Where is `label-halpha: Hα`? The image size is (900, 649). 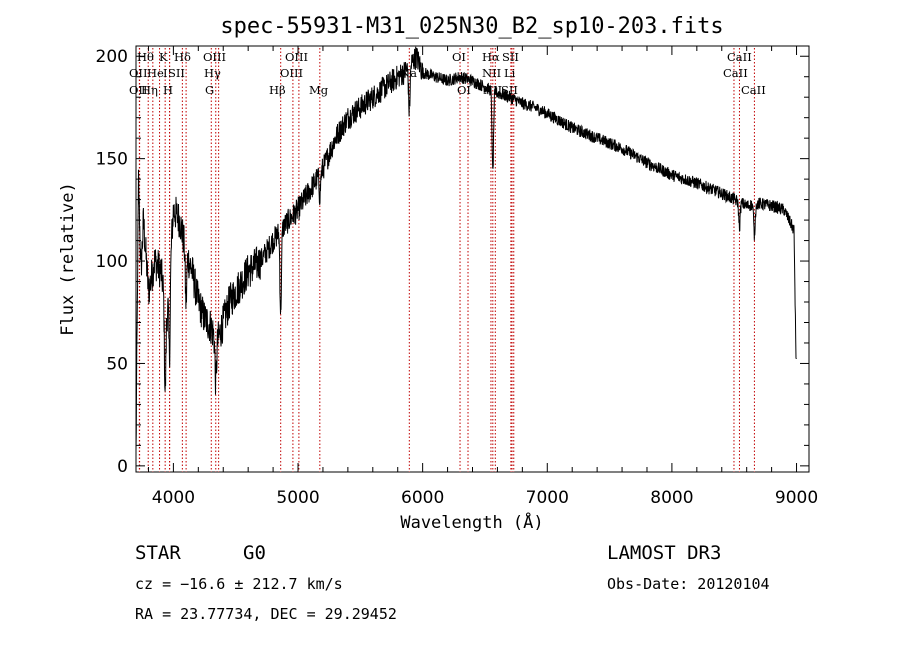 label-halpha: Hα is located at coordinates (491, 57).